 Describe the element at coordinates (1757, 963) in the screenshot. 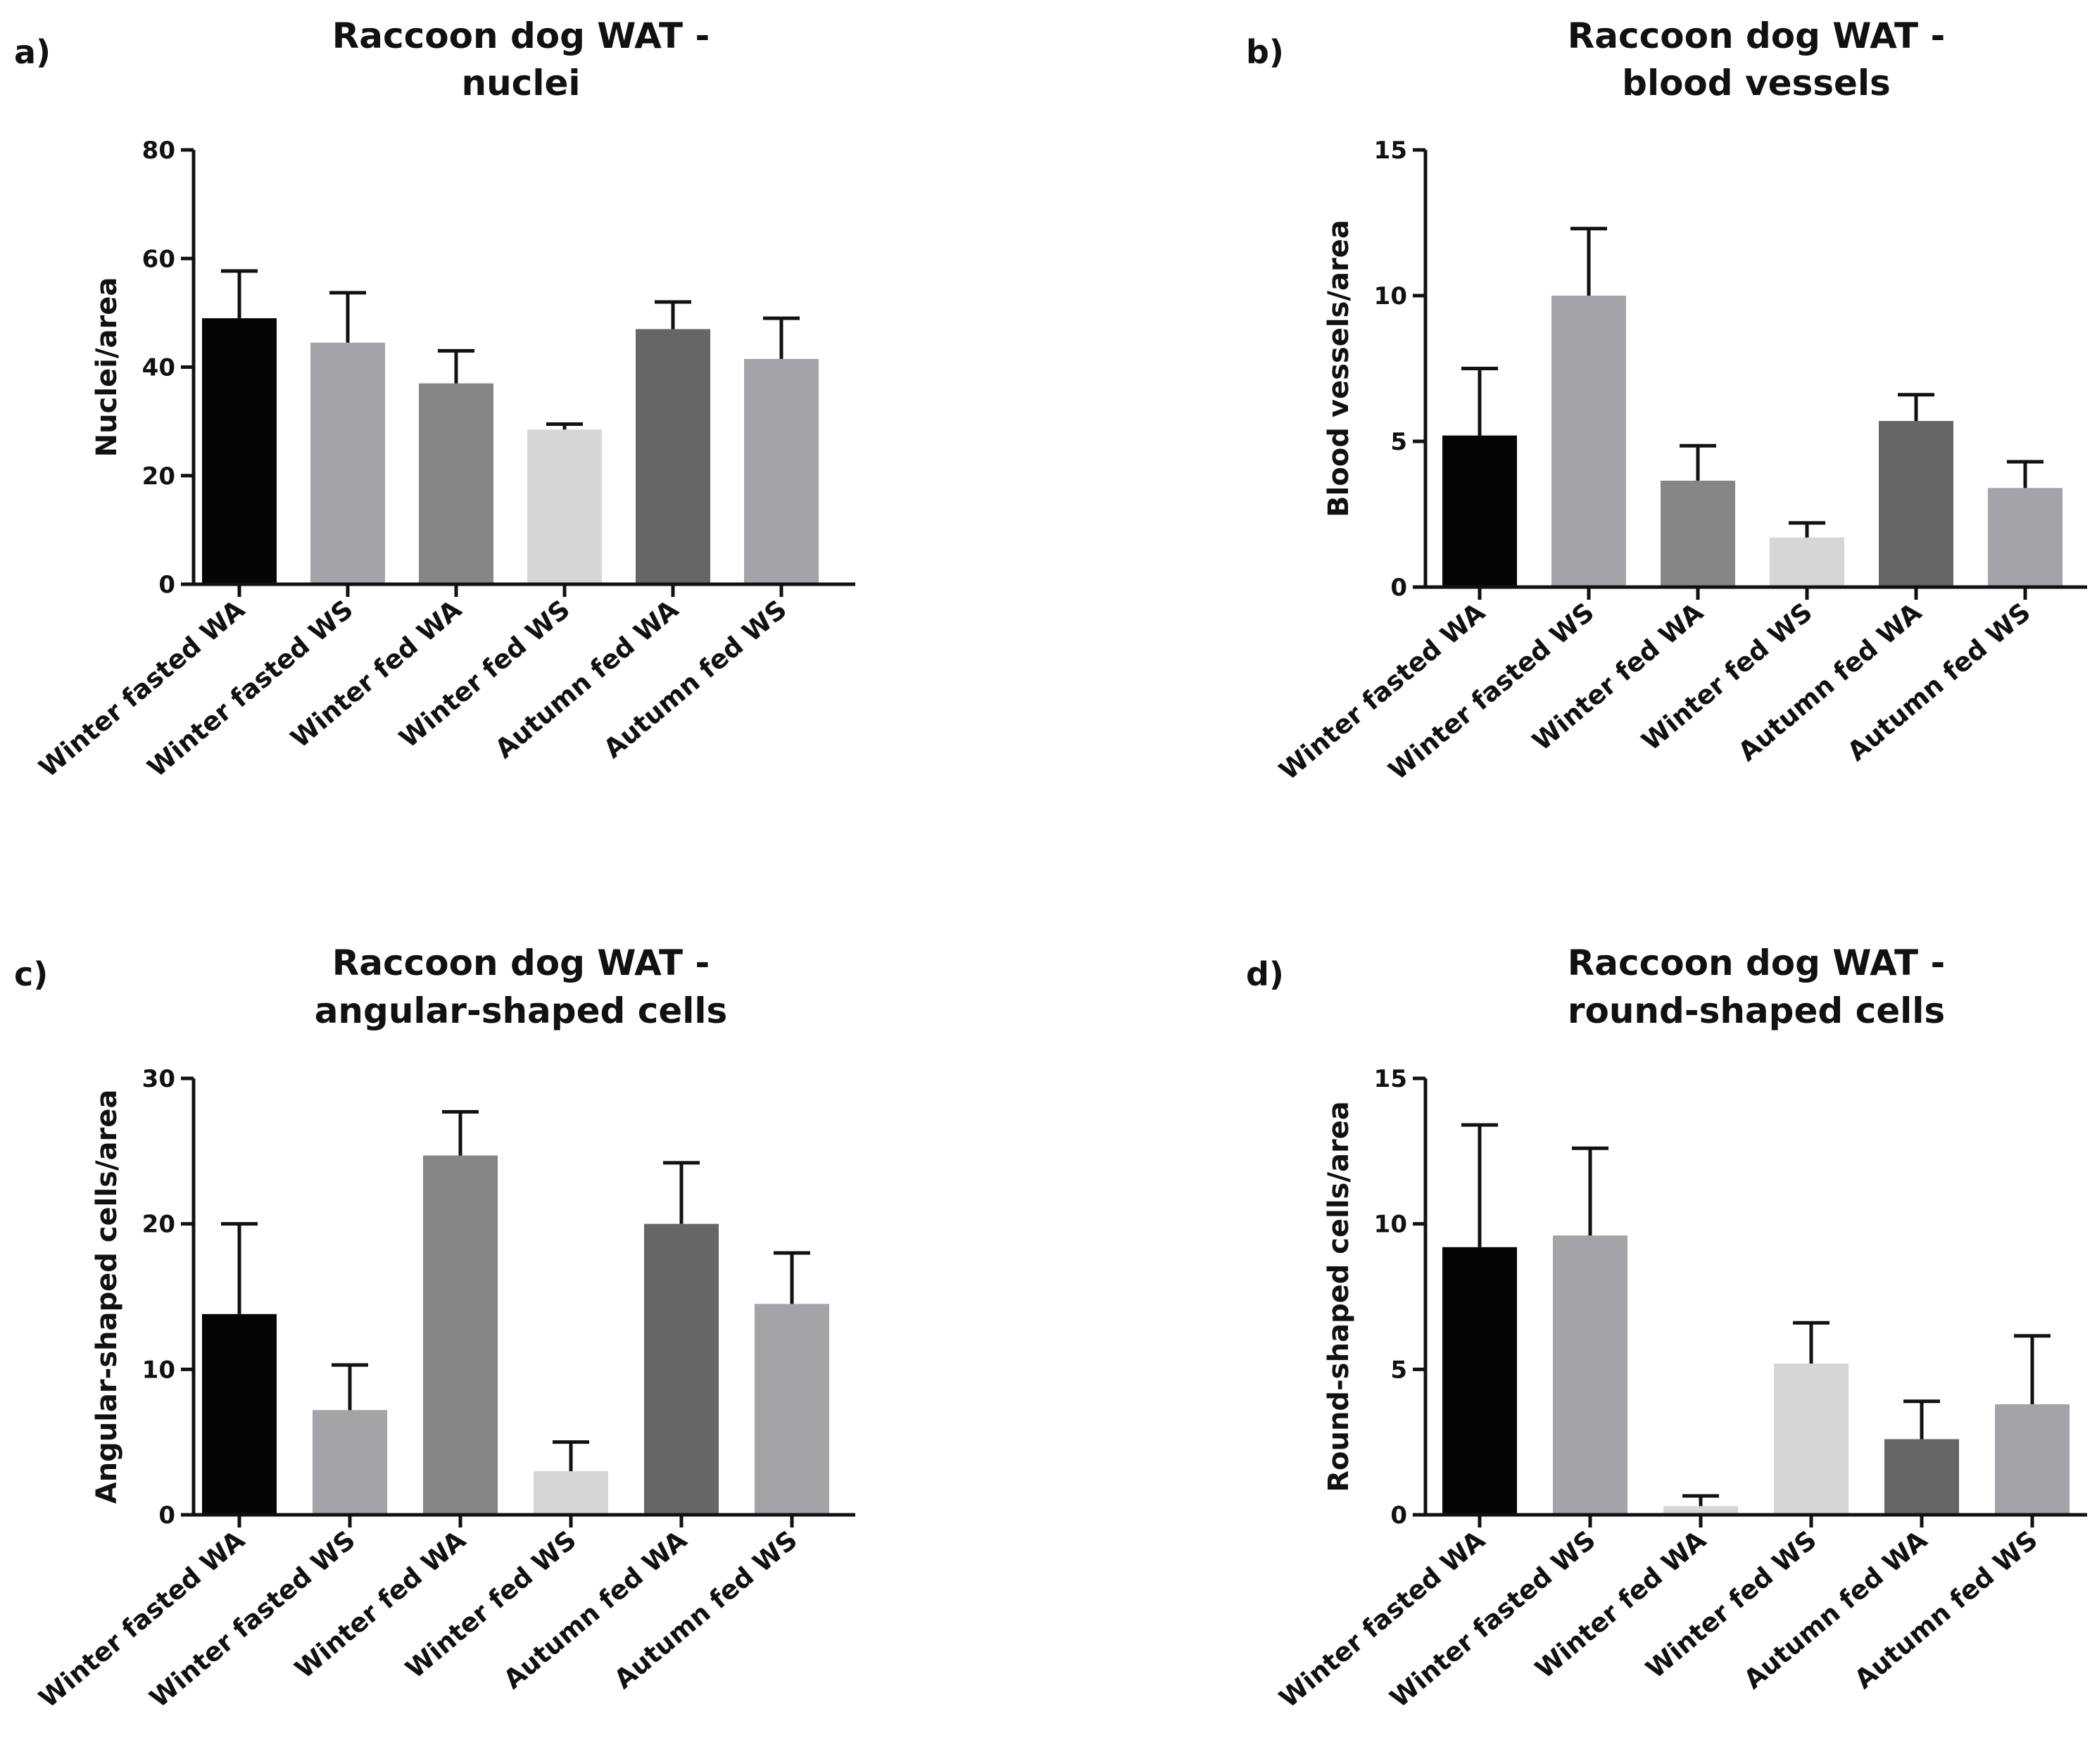

I see `panel-d-title-line-1: Raccoon dog WAT -` at that location.